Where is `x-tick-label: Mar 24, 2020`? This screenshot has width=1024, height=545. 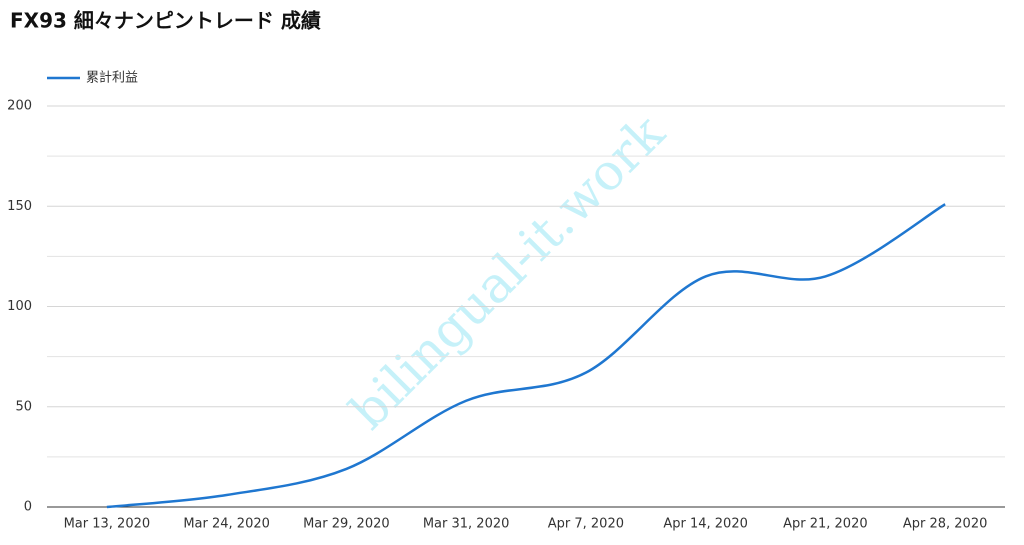 x-tick-label: Mar 24, 2020 is located at coordinates (226, 524).